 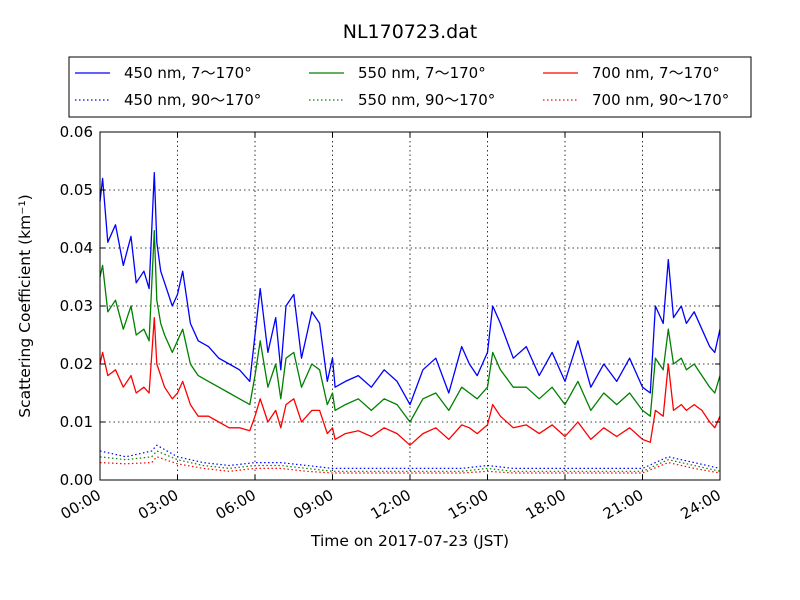 What do you see at coordinates (192, 100) in the screenshot?
I see `legend-label-1: 450 nm, 90～170°` at bounding box center [192, 100].